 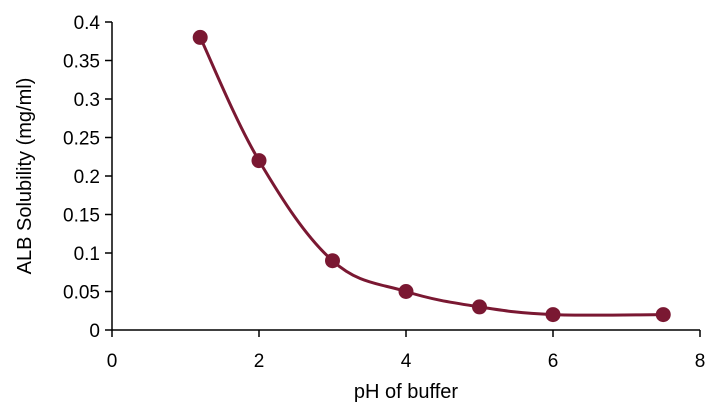 What do you see at coordinates (112, 361) in the screenshot?
I see `x-tick-label: 0` at bounding box center [112, 361].